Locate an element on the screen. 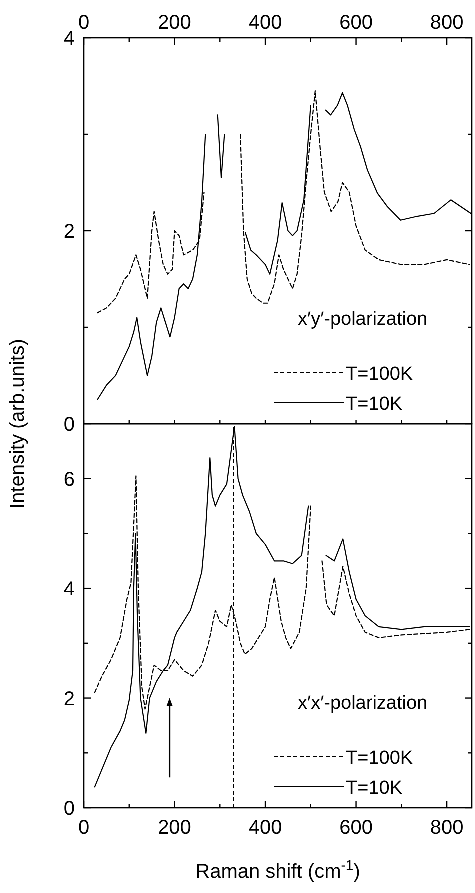 The width and height of the screenshot is (475, 893). x2-tick-label: 0 is located at coordinates (84, 23).